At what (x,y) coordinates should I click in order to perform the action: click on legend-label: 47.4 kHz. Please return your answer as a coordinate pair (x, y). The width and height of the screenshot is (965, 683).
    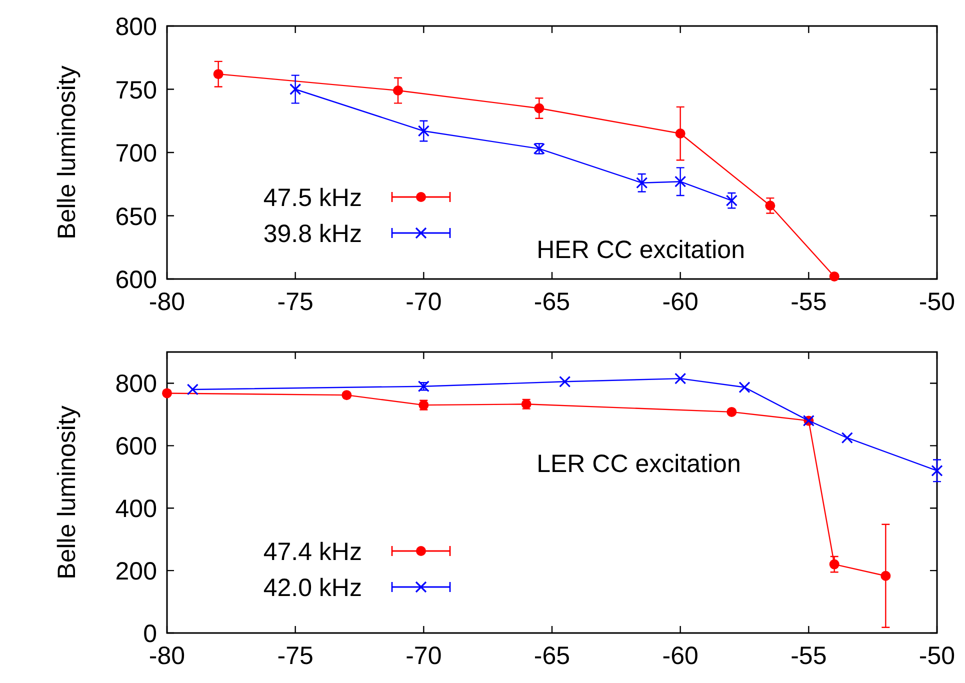
    Looking at the image, I should click on (312, 552).